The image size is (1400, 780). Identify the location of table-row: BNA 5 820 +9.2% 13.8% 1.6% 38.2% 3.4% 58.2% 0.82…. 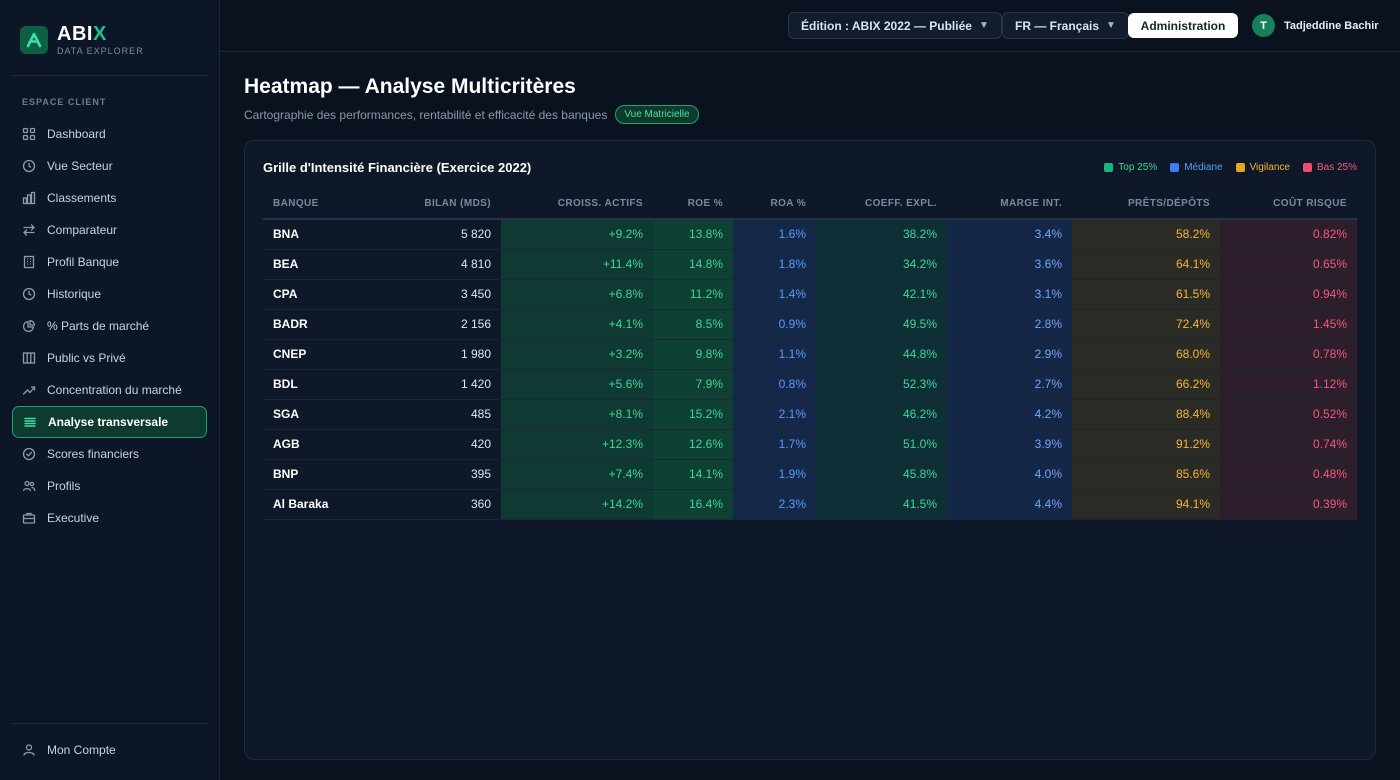
(810, 234).